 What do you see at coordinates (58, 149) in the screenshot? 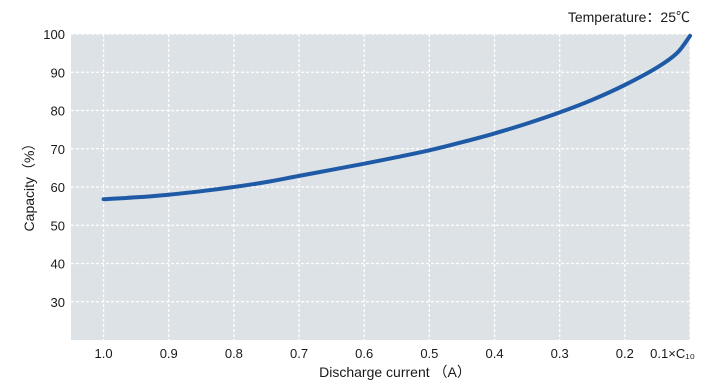
I see `y-tick-label: 70` at bounding box center [58, 149].